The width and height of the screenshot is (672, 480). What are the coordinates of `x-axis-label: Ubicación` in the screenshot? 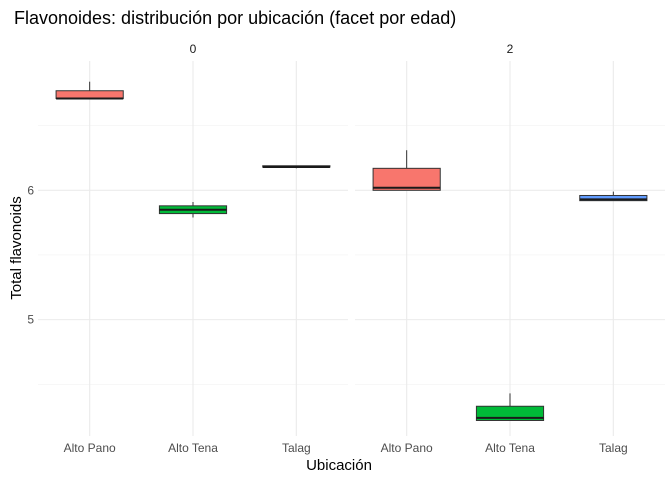 It's located at (339, 465).